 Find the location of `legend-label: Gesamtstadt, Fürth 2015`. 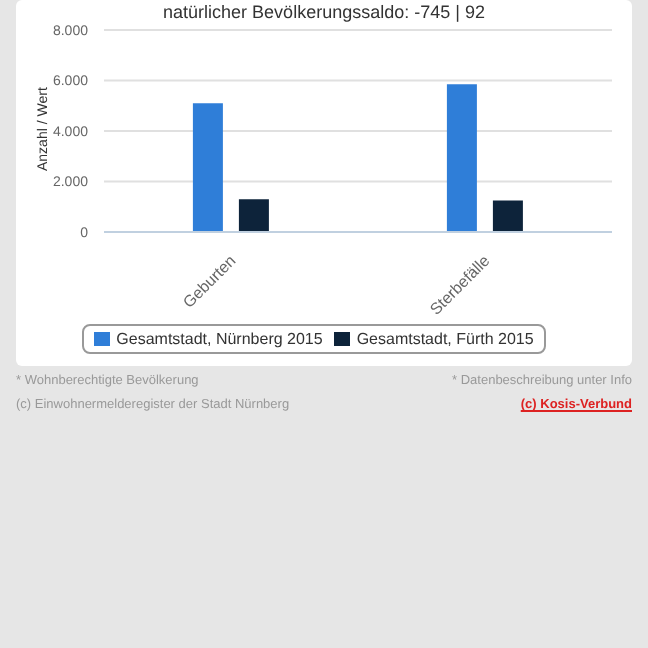

legend-label: Gesamtstadt, Fürth 2015 is located at coordinates (444, 339).